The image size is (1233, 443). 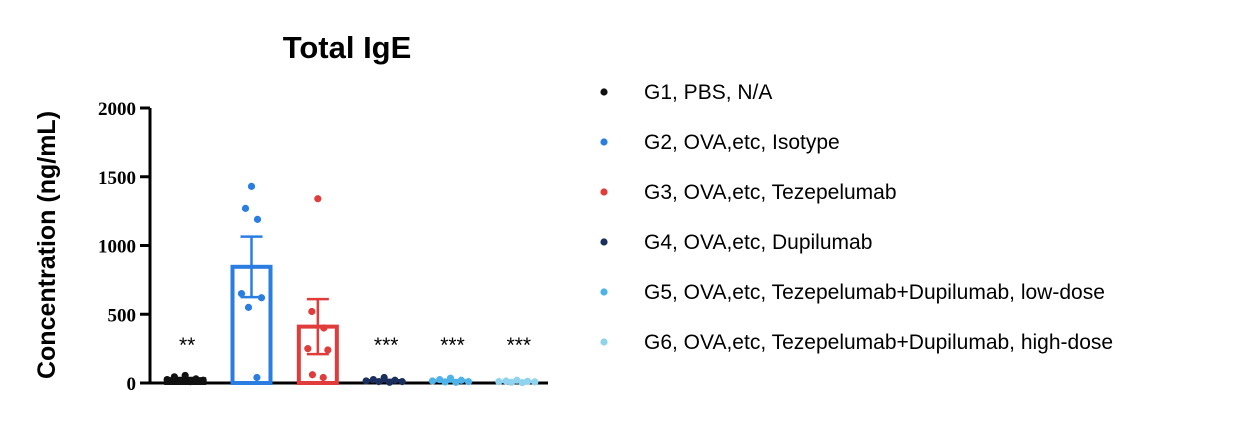 What do you see at coordinates (251, 324) in the screenshot?
I see `bar` at bounding box center [251, 324].